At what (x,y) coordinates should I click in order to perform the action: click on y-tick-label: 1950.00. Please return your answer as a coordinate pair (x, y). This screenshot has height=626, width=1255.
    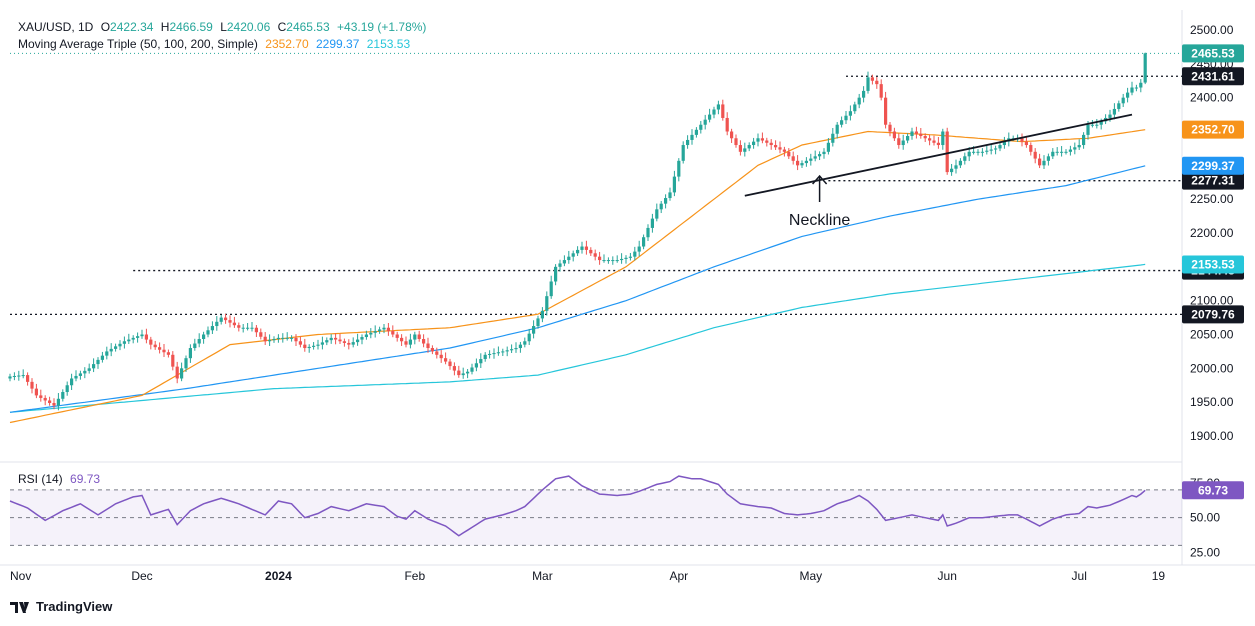
    Looking at the image, I should click on (1212, 402).